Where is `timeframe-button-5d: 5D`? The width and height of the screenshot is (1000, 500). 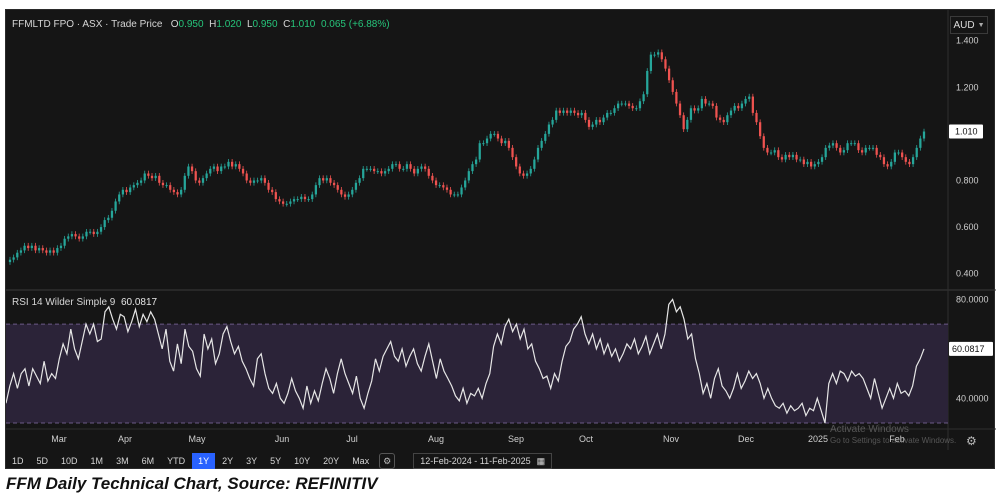
timeframe-button-5d: 5D is located at coordinates (42, 461).